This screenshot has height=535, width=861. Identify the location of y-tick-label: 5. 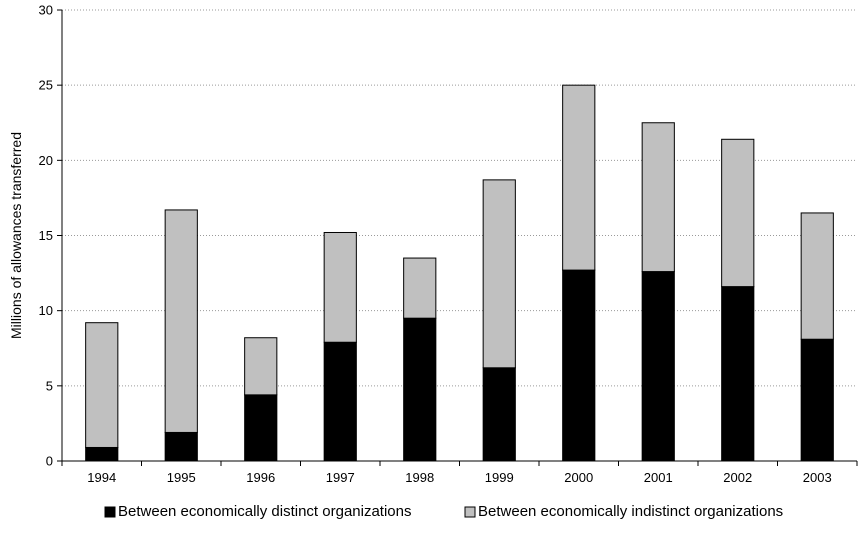
(49, 385).